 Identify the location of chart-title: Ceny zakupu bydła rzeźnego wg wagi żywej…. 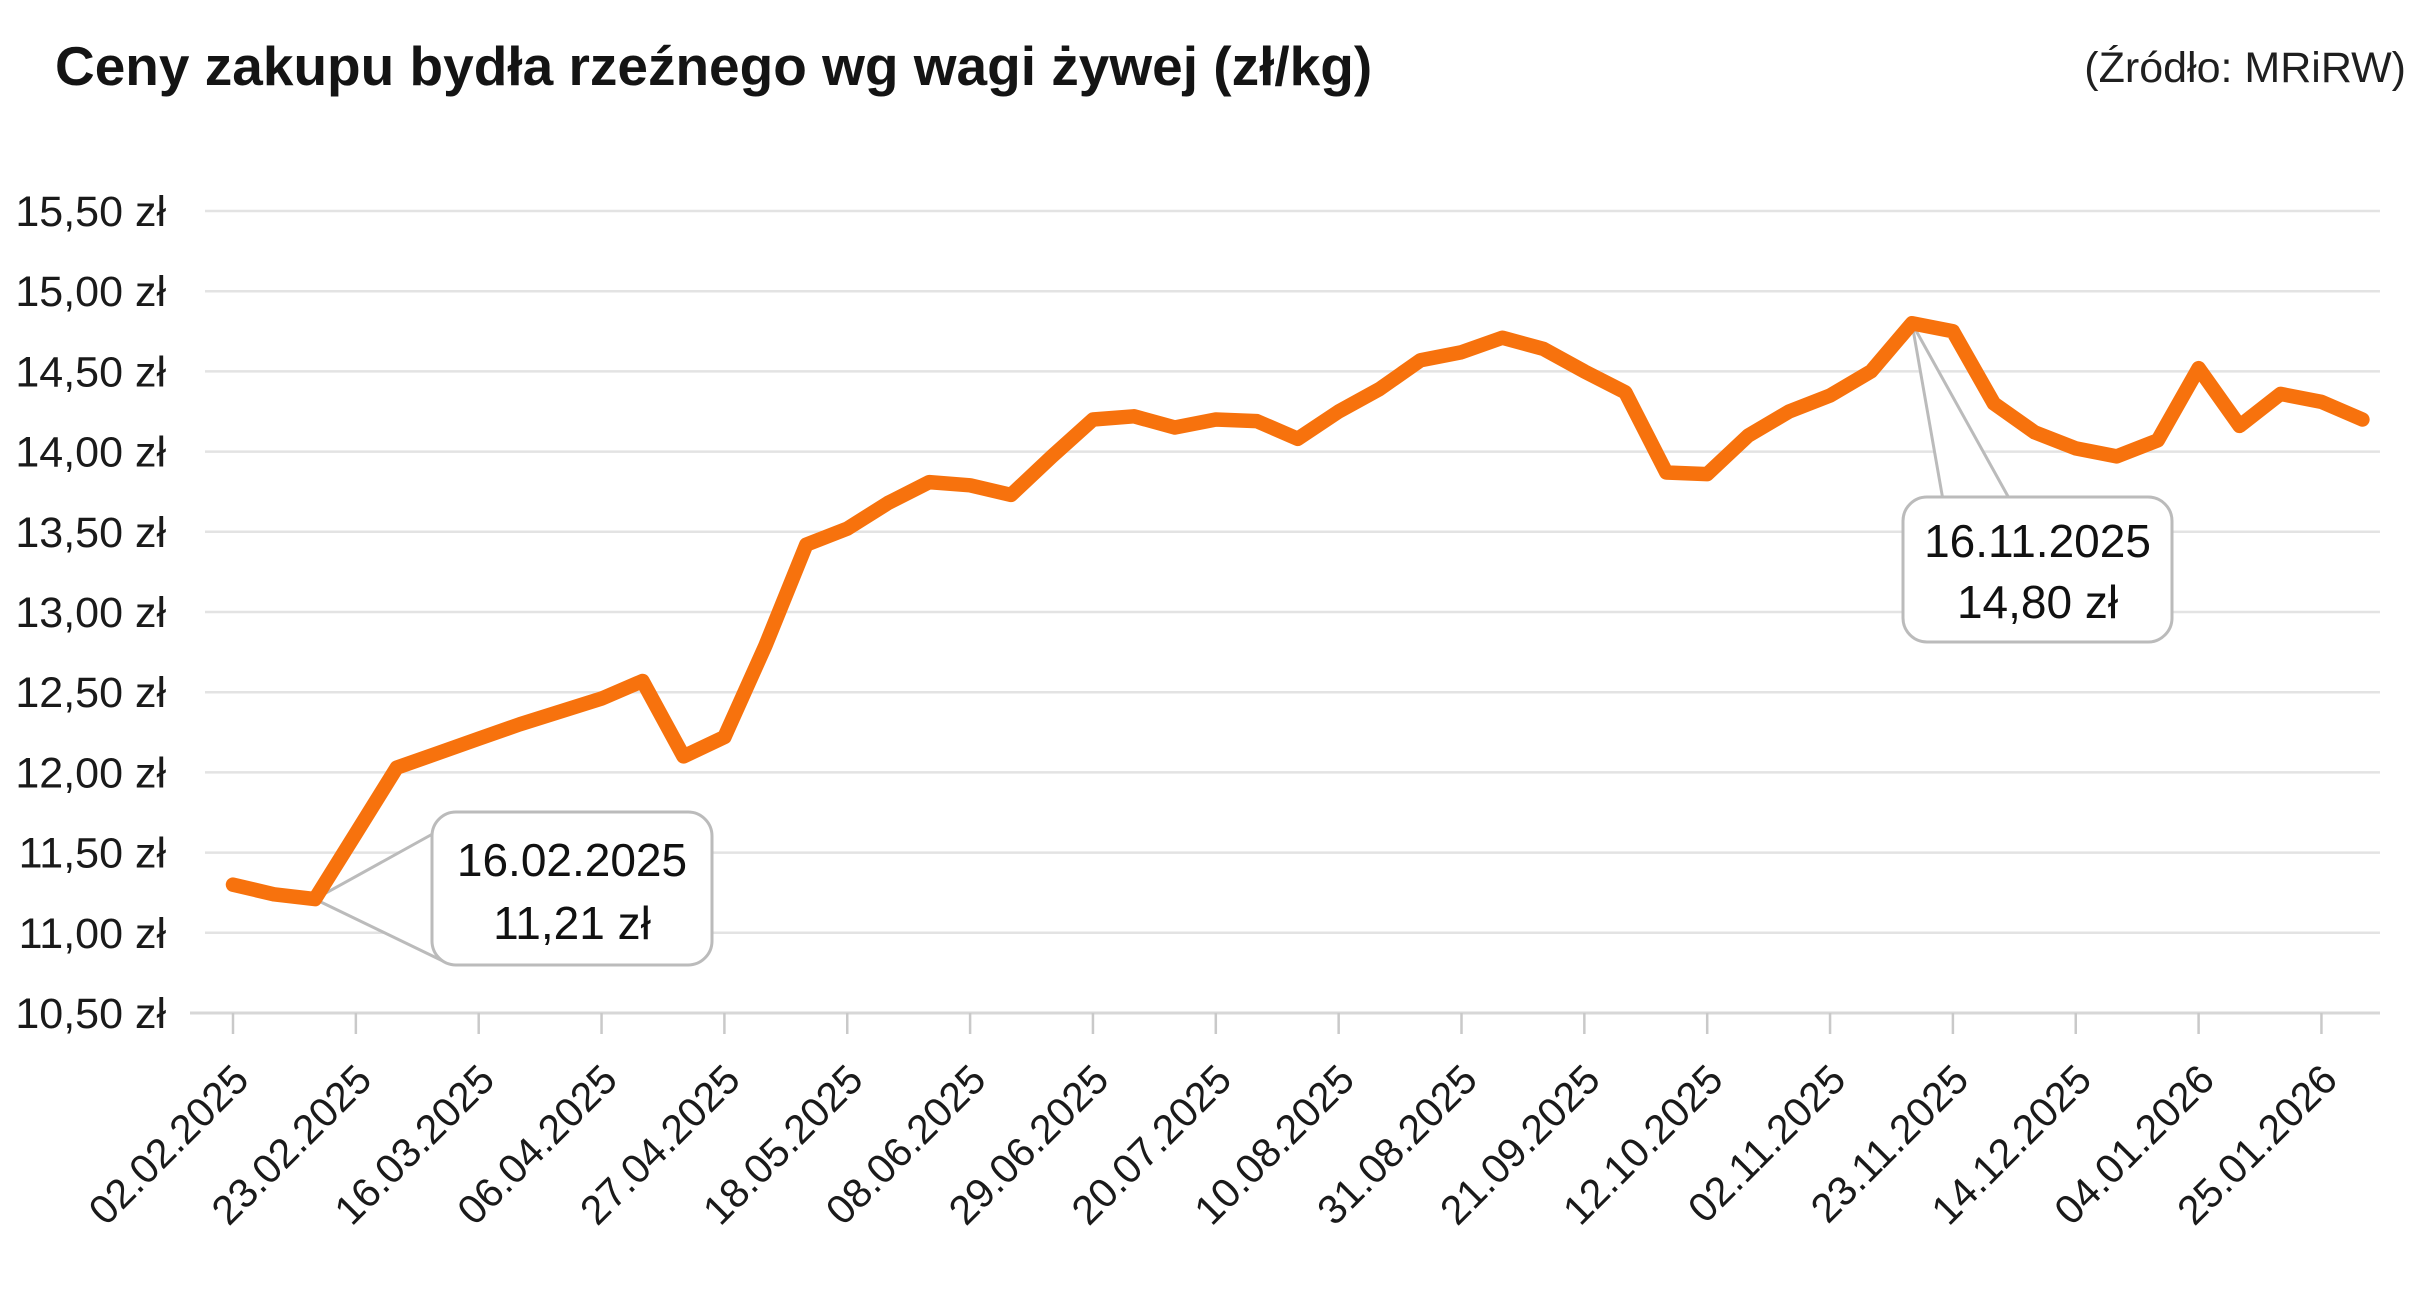
(714, 66).